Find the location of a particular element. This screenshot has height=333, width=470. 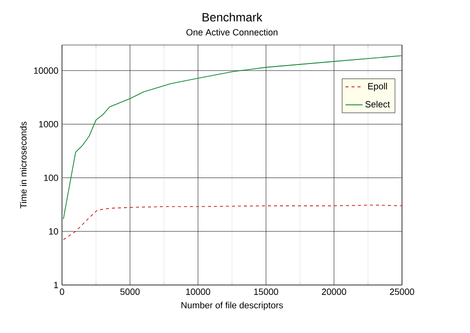

y-tick-label: 10000 is located at coordinates (46, 70).